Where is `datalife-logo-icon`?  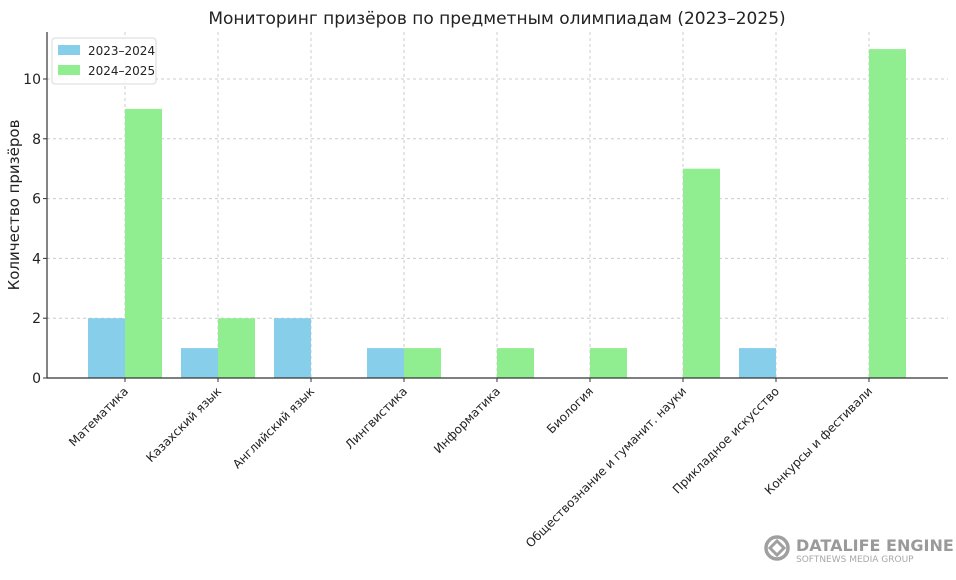 datalife-logo-icon is located at coordinates (777, 548).